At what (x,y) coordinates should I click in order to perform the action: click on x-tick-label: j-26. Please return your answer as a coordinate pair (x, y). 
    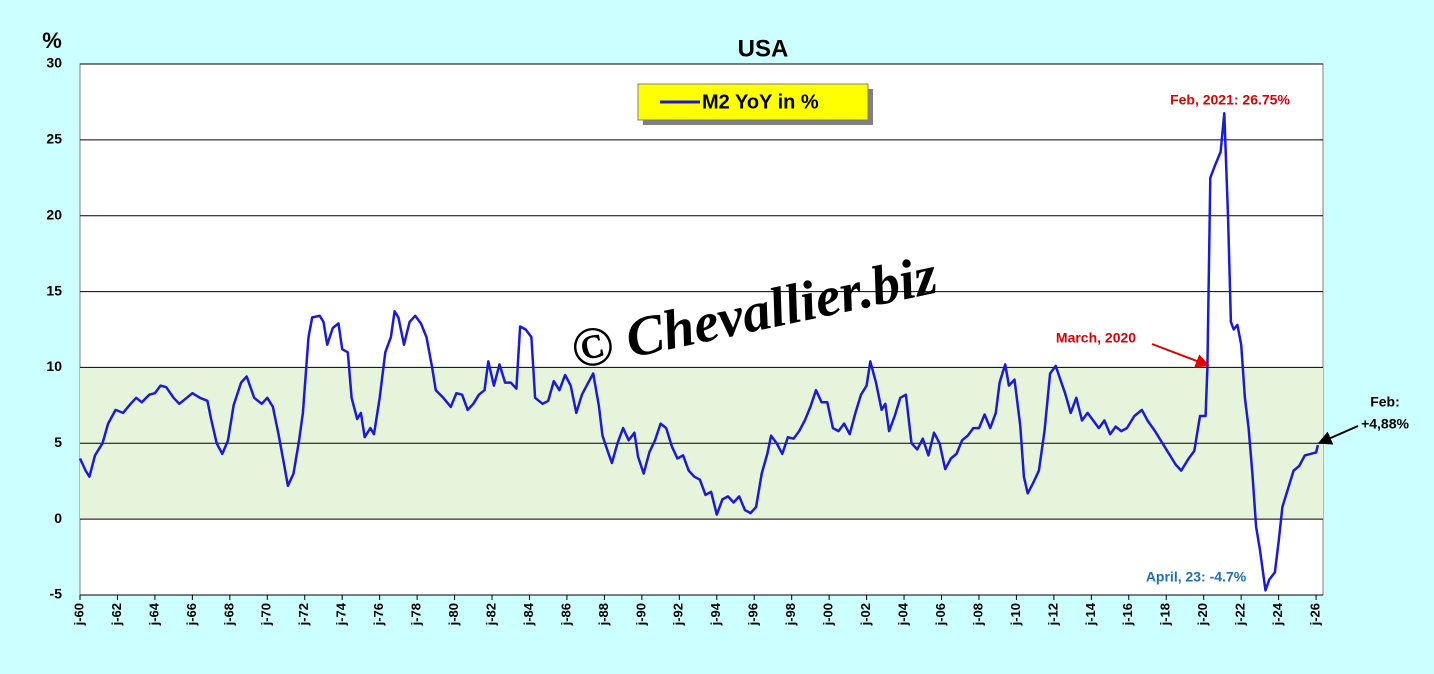
    Looking at the image, I should click on (1315, 614).